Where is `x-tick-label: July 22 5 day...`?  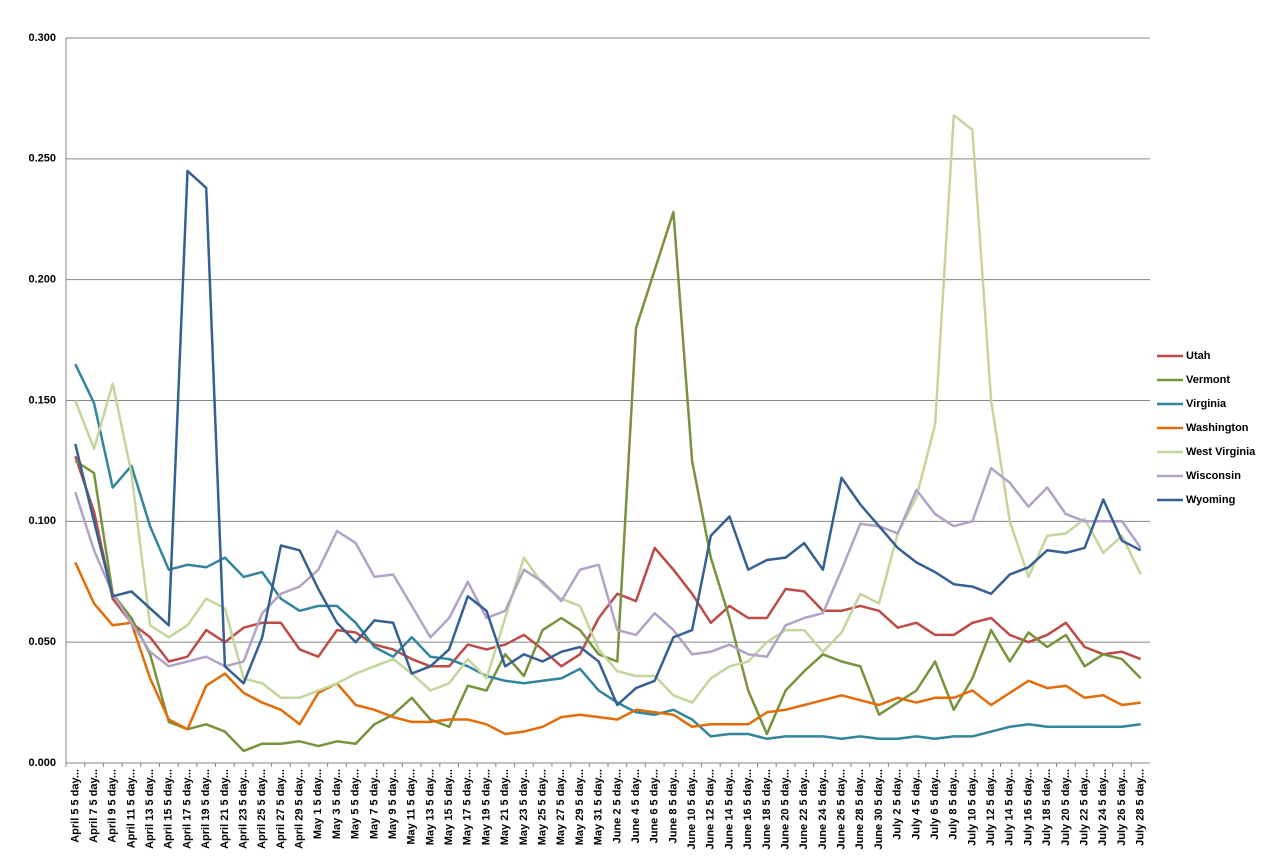 x-tick-label: July 22 5 day... is located at coordinates (1084, 807).